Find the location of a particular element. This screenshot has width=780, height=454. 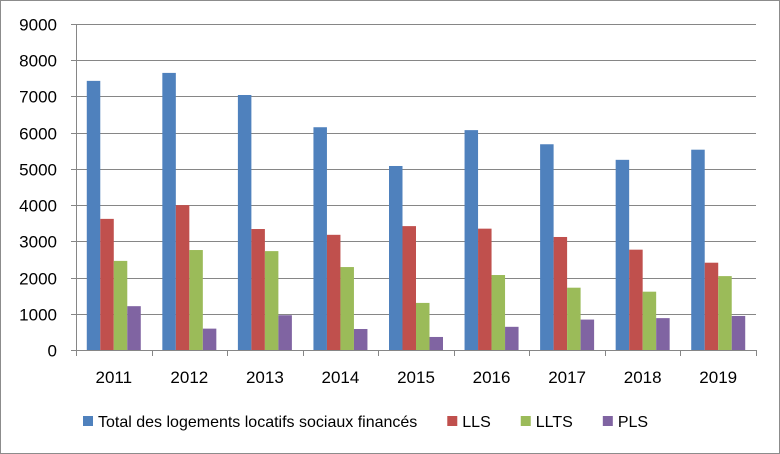

bar-llts-2013 is located at coordinates (271, 300).